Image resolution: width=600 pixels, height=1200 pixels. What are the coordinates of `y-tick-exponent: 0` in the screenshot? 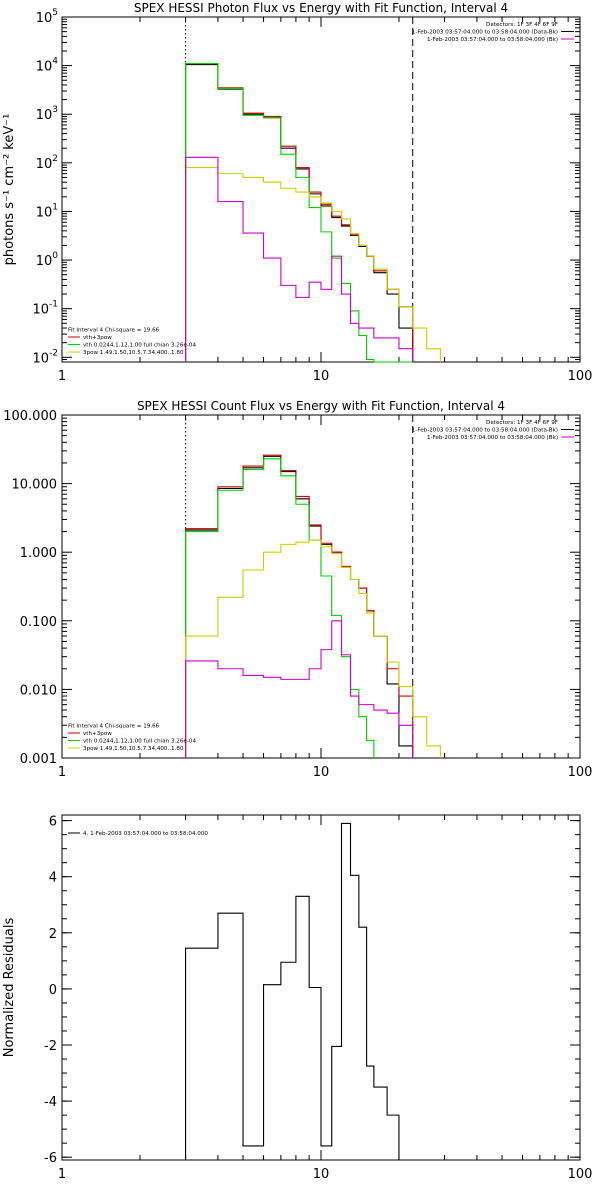 It's located at (55, 256).